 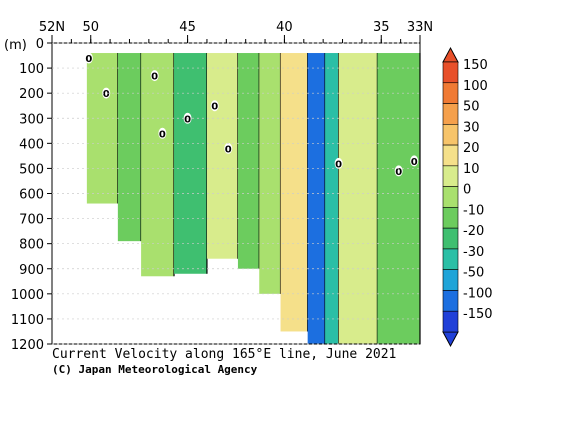 What do you see at coordinates (473, 273) in the screenshot?
I see `colorbar-label-10: -50` at bounding box center [473, 273].